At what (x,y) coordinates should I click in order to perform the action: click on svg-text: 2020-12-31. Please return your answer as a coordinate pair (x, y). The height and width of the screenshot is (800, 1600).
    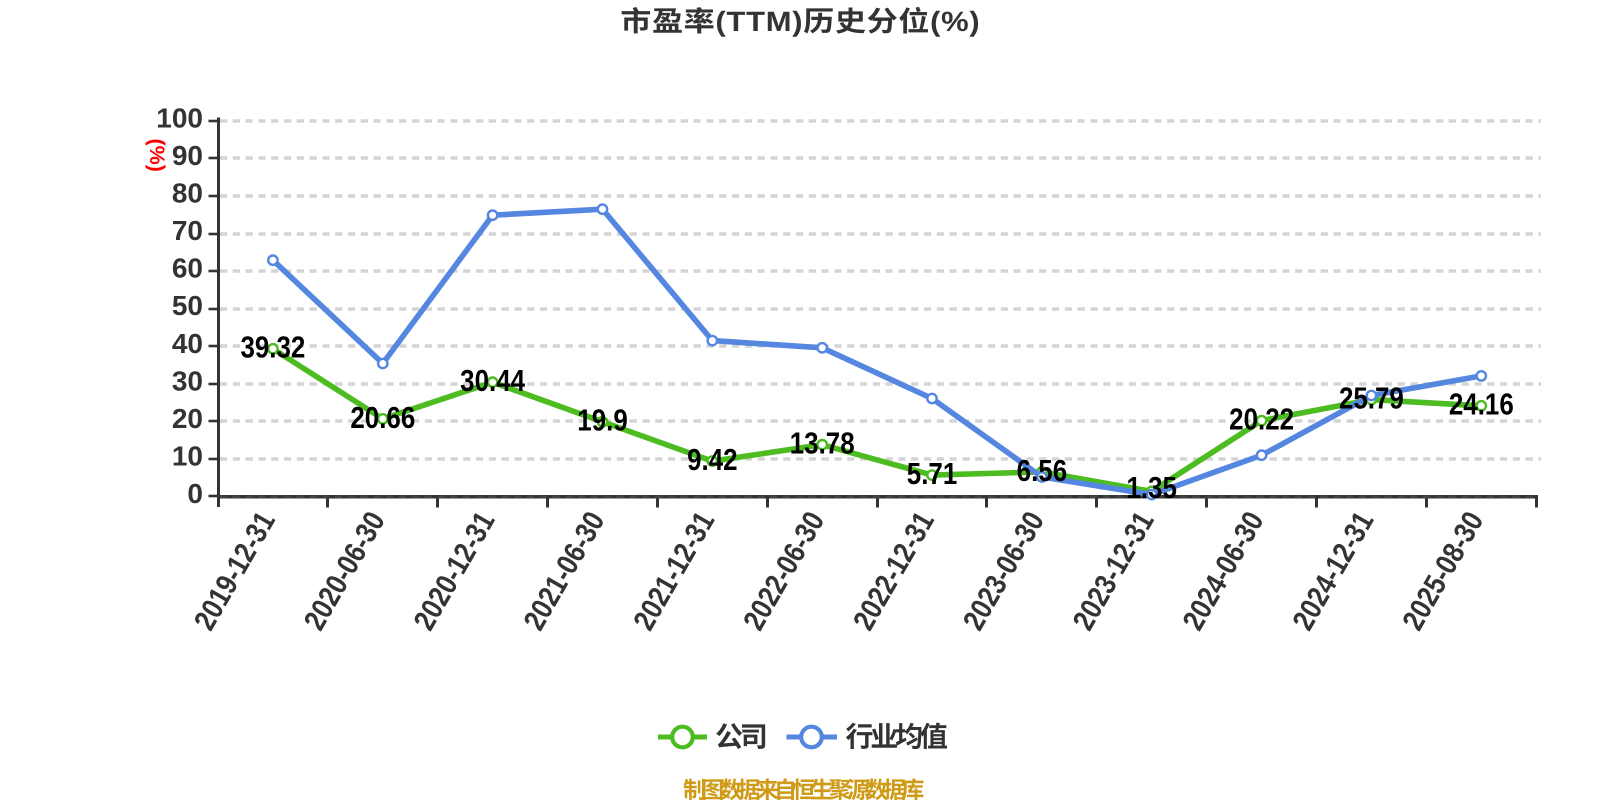
    Looking at the image, I should click on (454, 571).